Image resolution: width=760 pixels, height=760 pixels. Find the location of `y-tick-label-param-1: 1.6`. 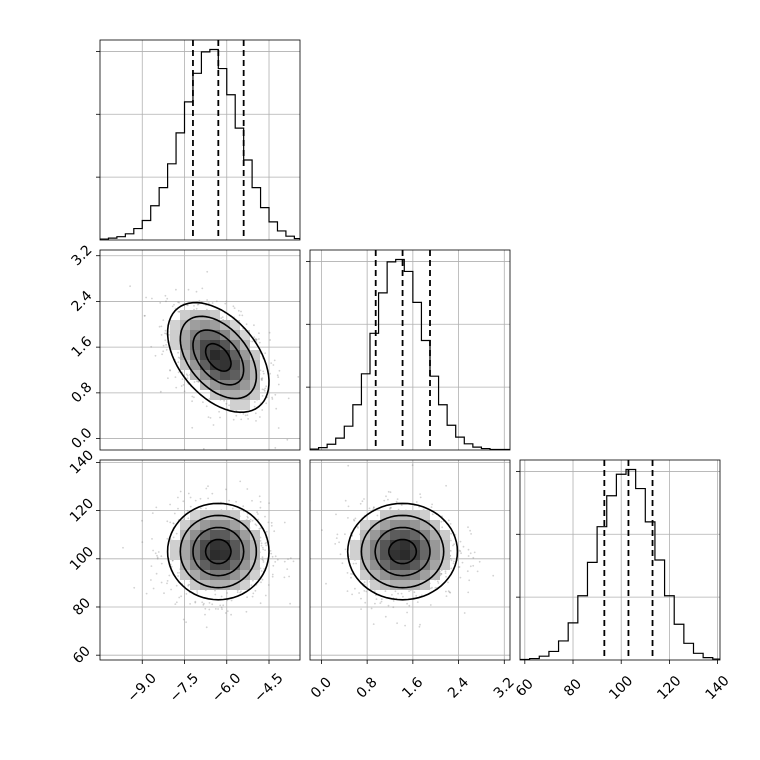

y-tick-label-param-1: 1.6 is located at coordinates (81, 347).